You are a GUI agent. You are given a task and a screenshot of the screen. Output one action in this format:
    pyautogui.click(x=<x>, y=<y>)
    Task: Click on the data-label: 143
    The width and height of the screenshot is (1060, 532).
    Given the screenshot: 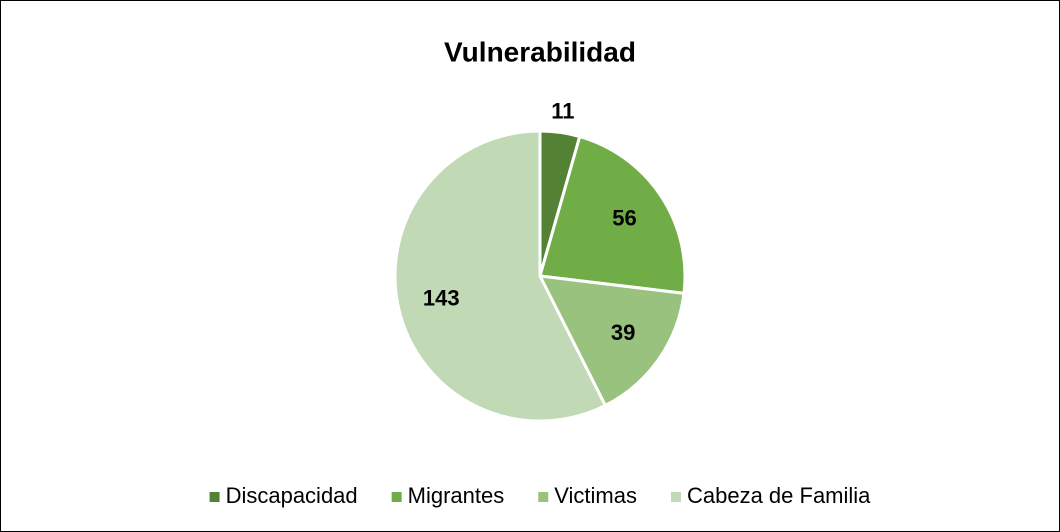 What is the action you would take?
    pyautogui.click(x=441, y=297)
    